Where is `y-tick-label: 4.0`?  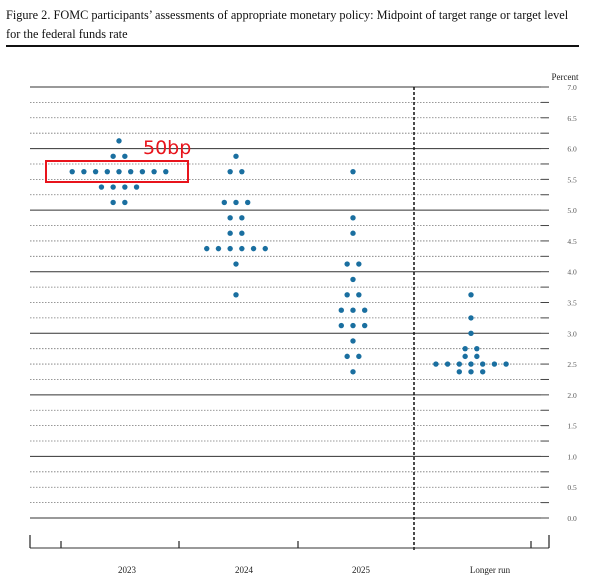
y-tick-label: 4.0 is located at coordinates (572, 272).